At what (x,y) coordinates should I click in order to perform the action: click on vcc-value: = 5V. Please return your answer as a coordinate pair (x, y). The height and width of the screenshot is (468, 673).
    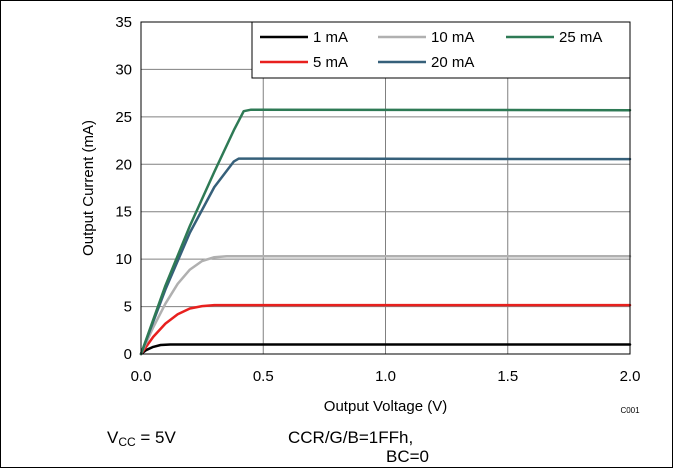
    Looking at the image, I should click on (155, 437).